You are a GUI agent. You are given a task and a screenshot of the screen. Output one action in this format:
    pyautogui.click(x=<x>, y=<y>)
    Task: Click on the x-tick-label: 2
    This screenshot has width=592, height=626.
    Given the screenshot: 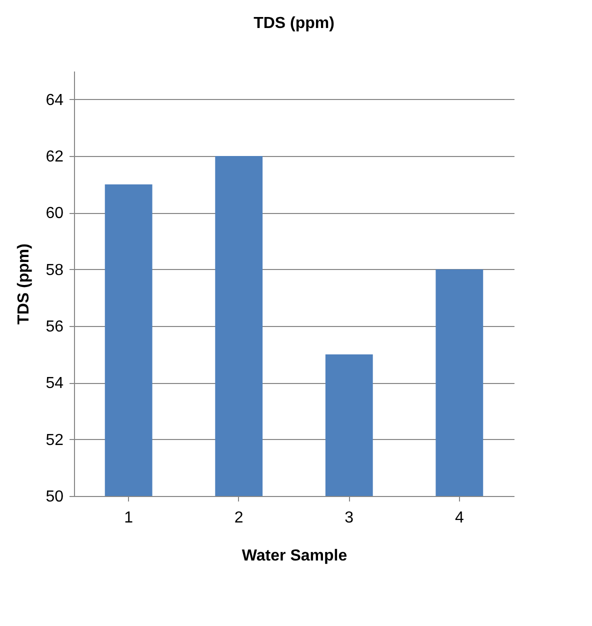 What is the action you would take?
    pyautogui.click(x=239, y=518)
    